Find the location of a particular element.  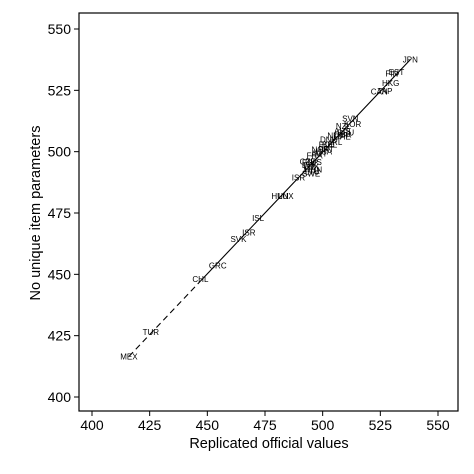

point-label: GBR is located at coordinates (343, 134).